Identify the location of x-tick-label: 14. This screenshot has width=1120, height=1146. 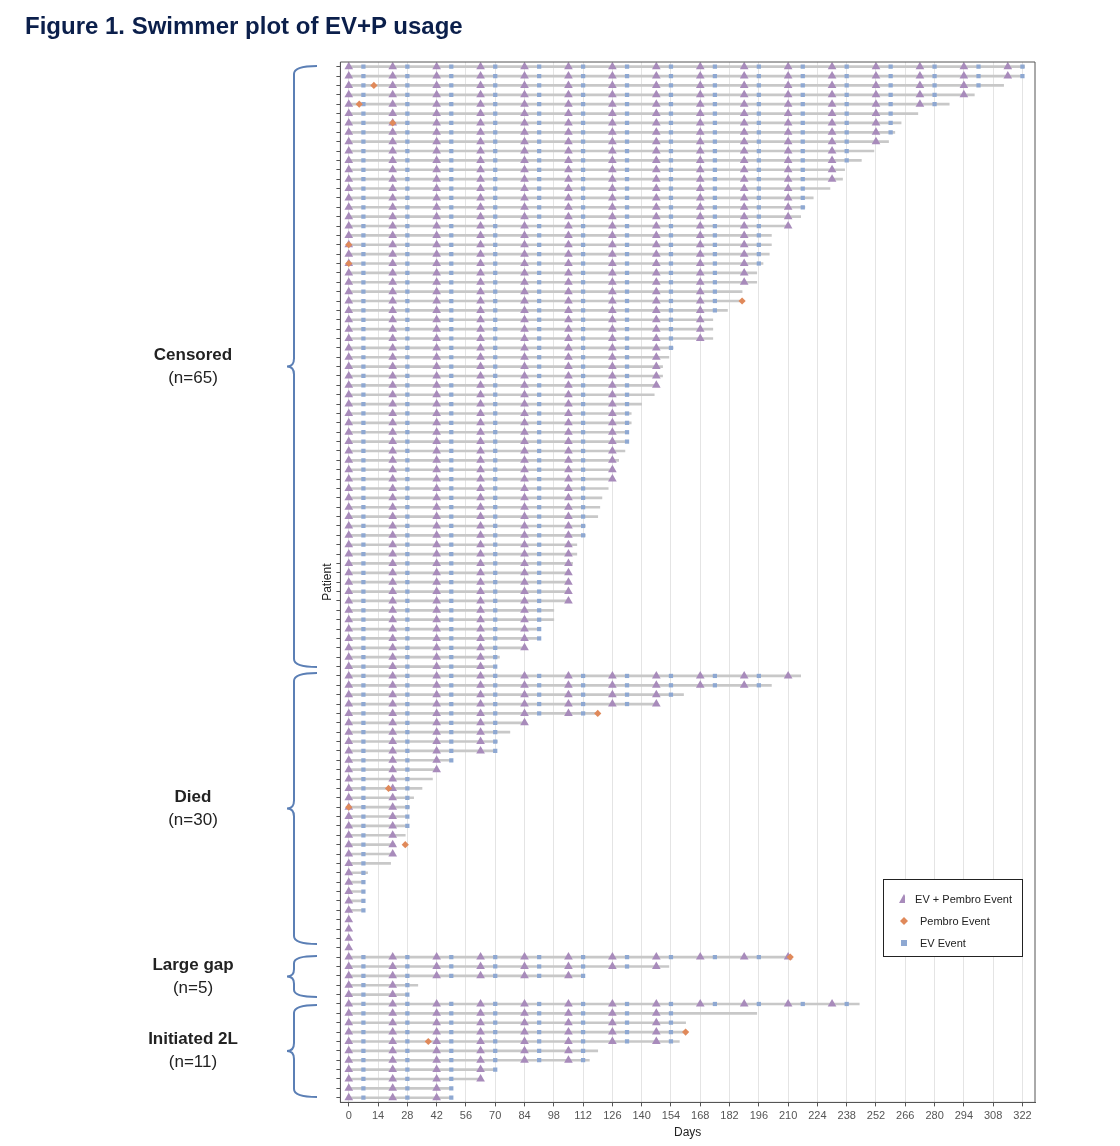
(378, 1115).